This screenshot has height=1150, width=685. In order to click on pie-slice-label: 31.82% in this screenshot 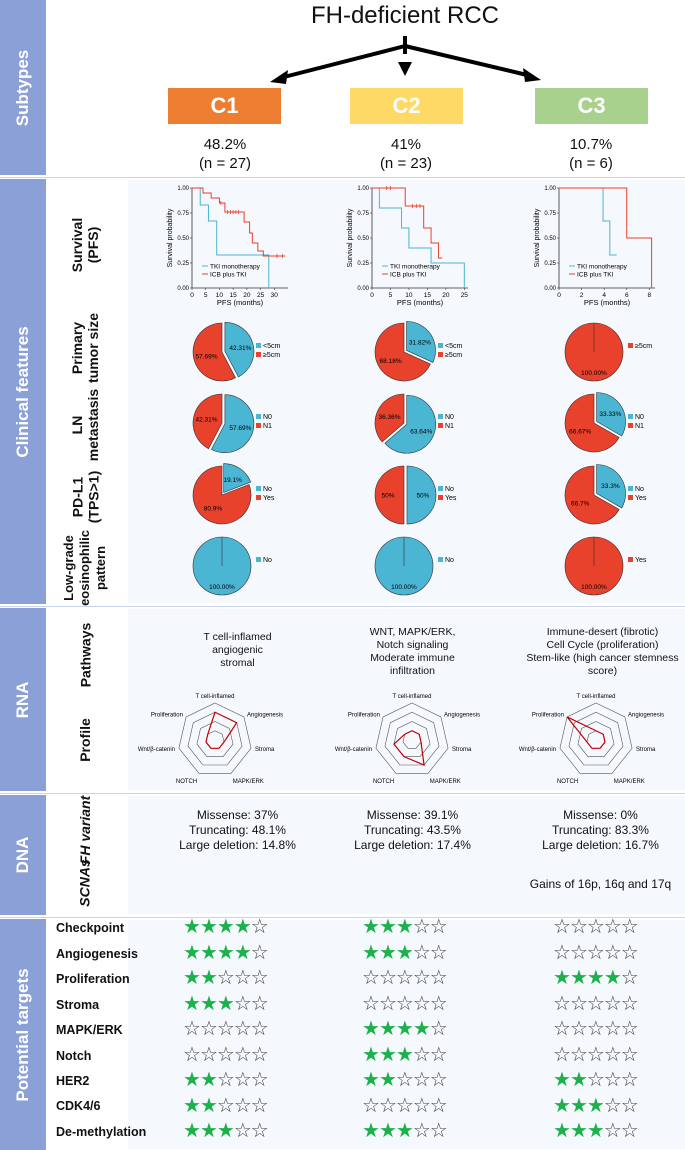, I will do `click(420, 342)`.